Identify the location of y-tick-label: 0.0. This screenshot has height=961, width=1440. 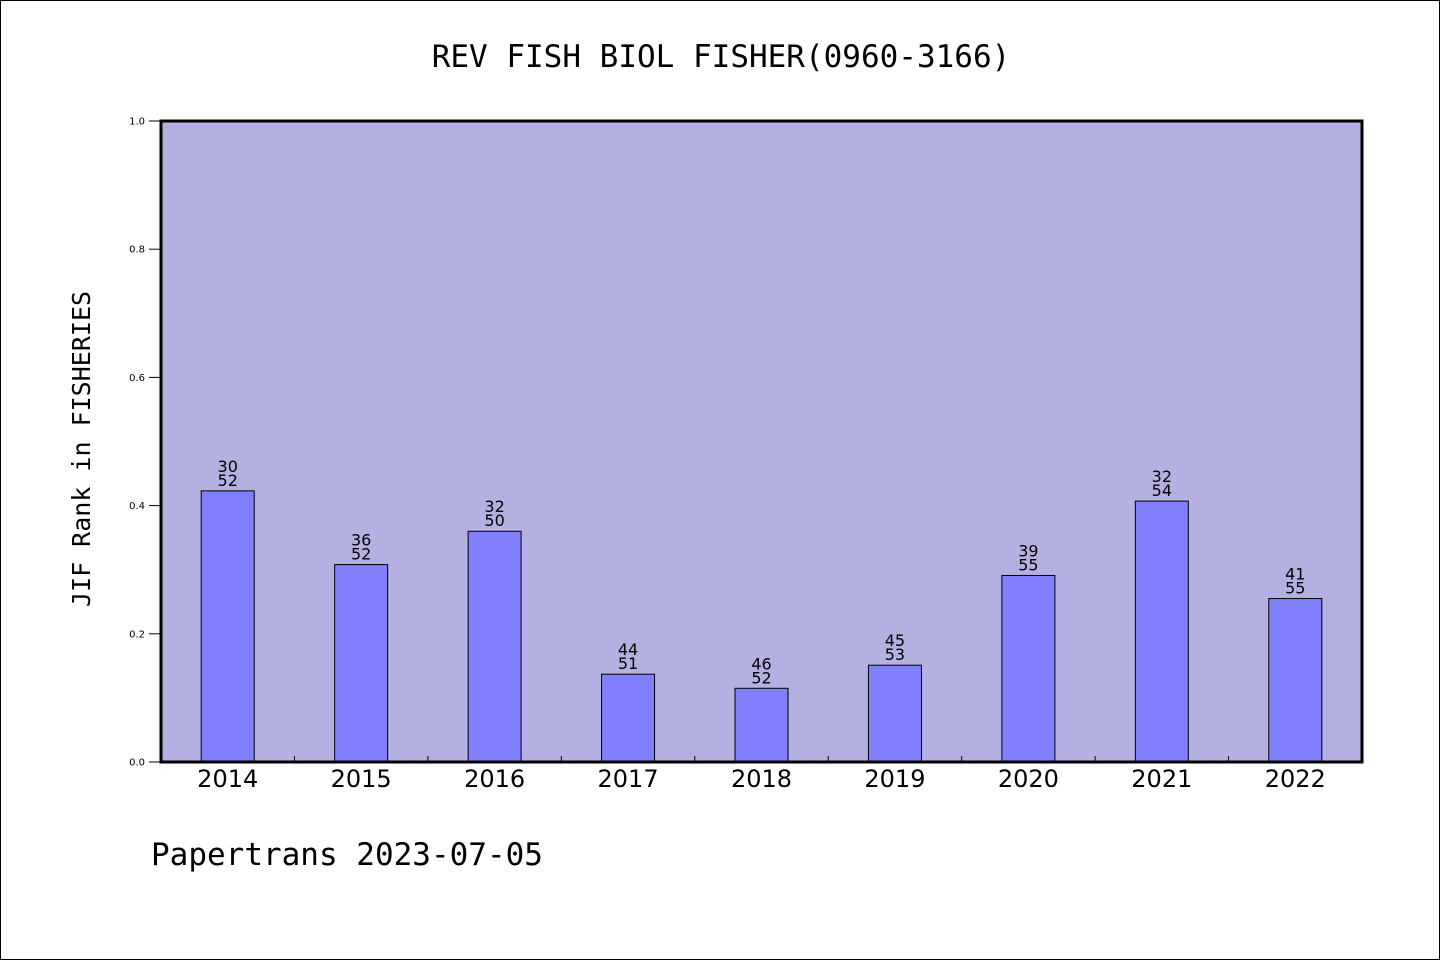
(137, 763).